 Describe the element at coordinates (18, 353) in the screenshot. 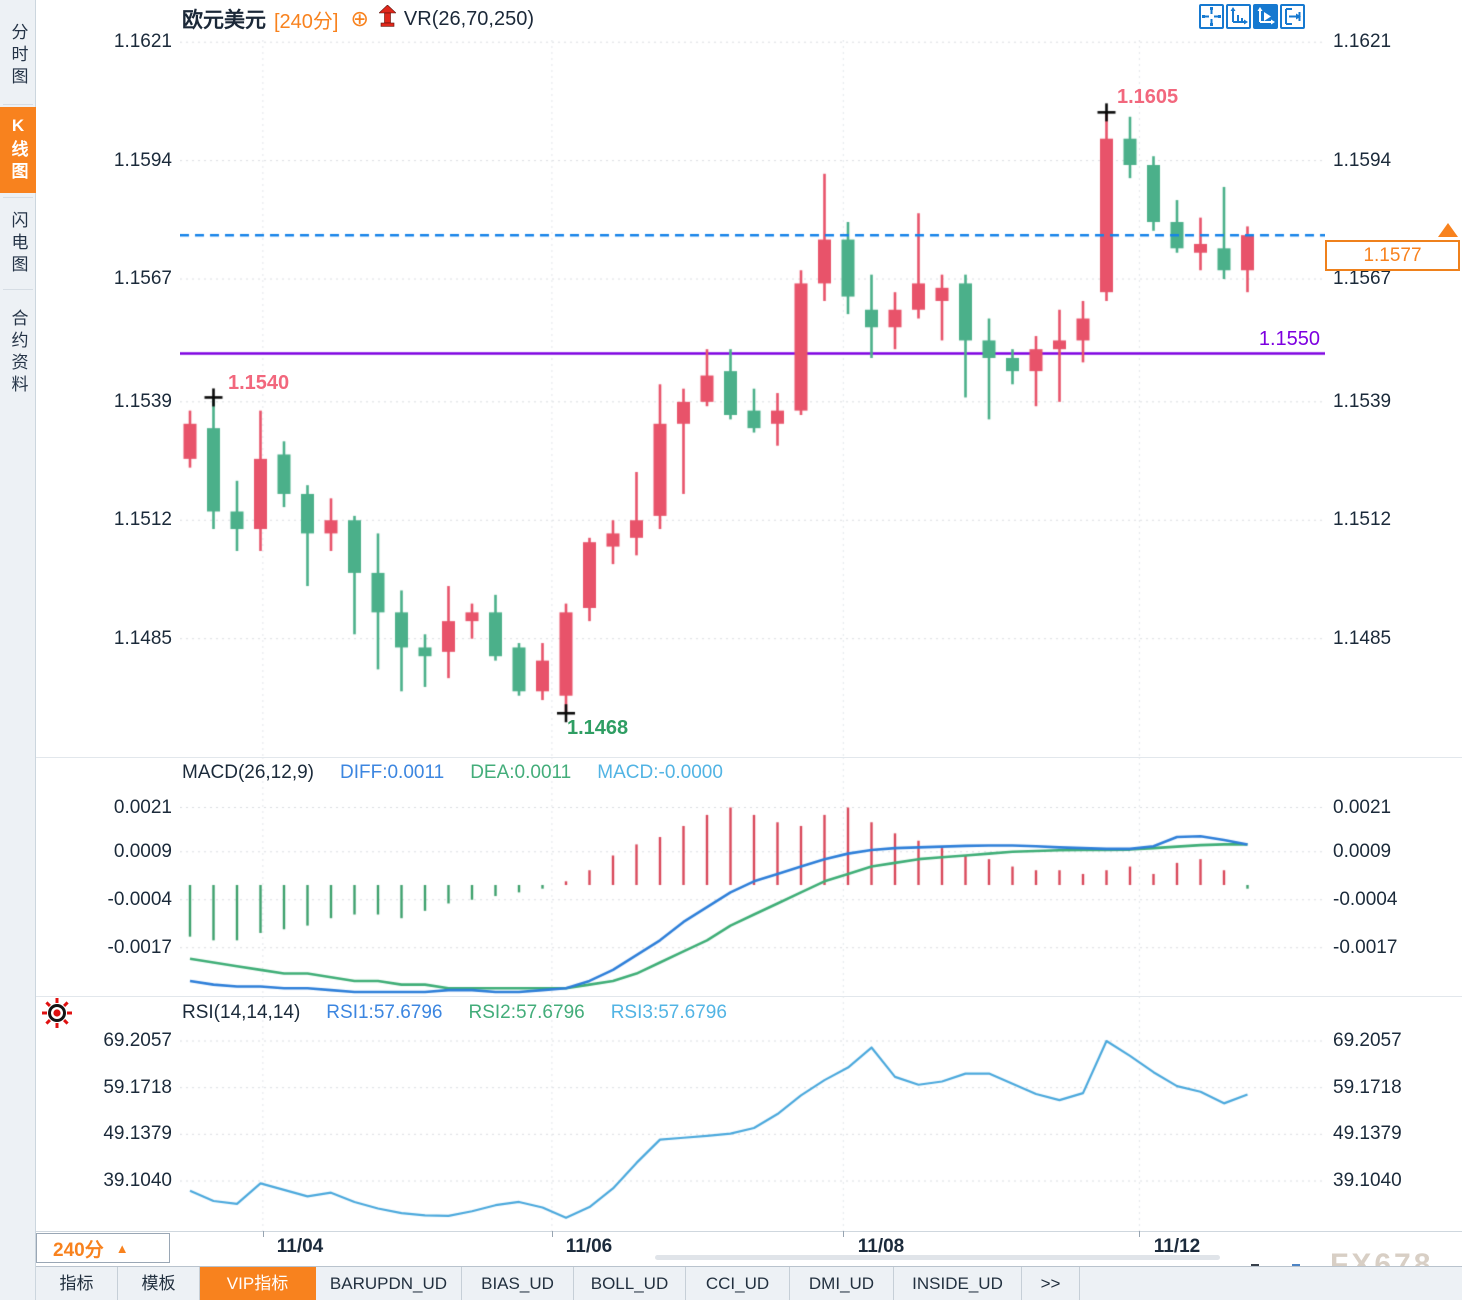

I see `sidebar-tab-4: 合约资料` at that location.